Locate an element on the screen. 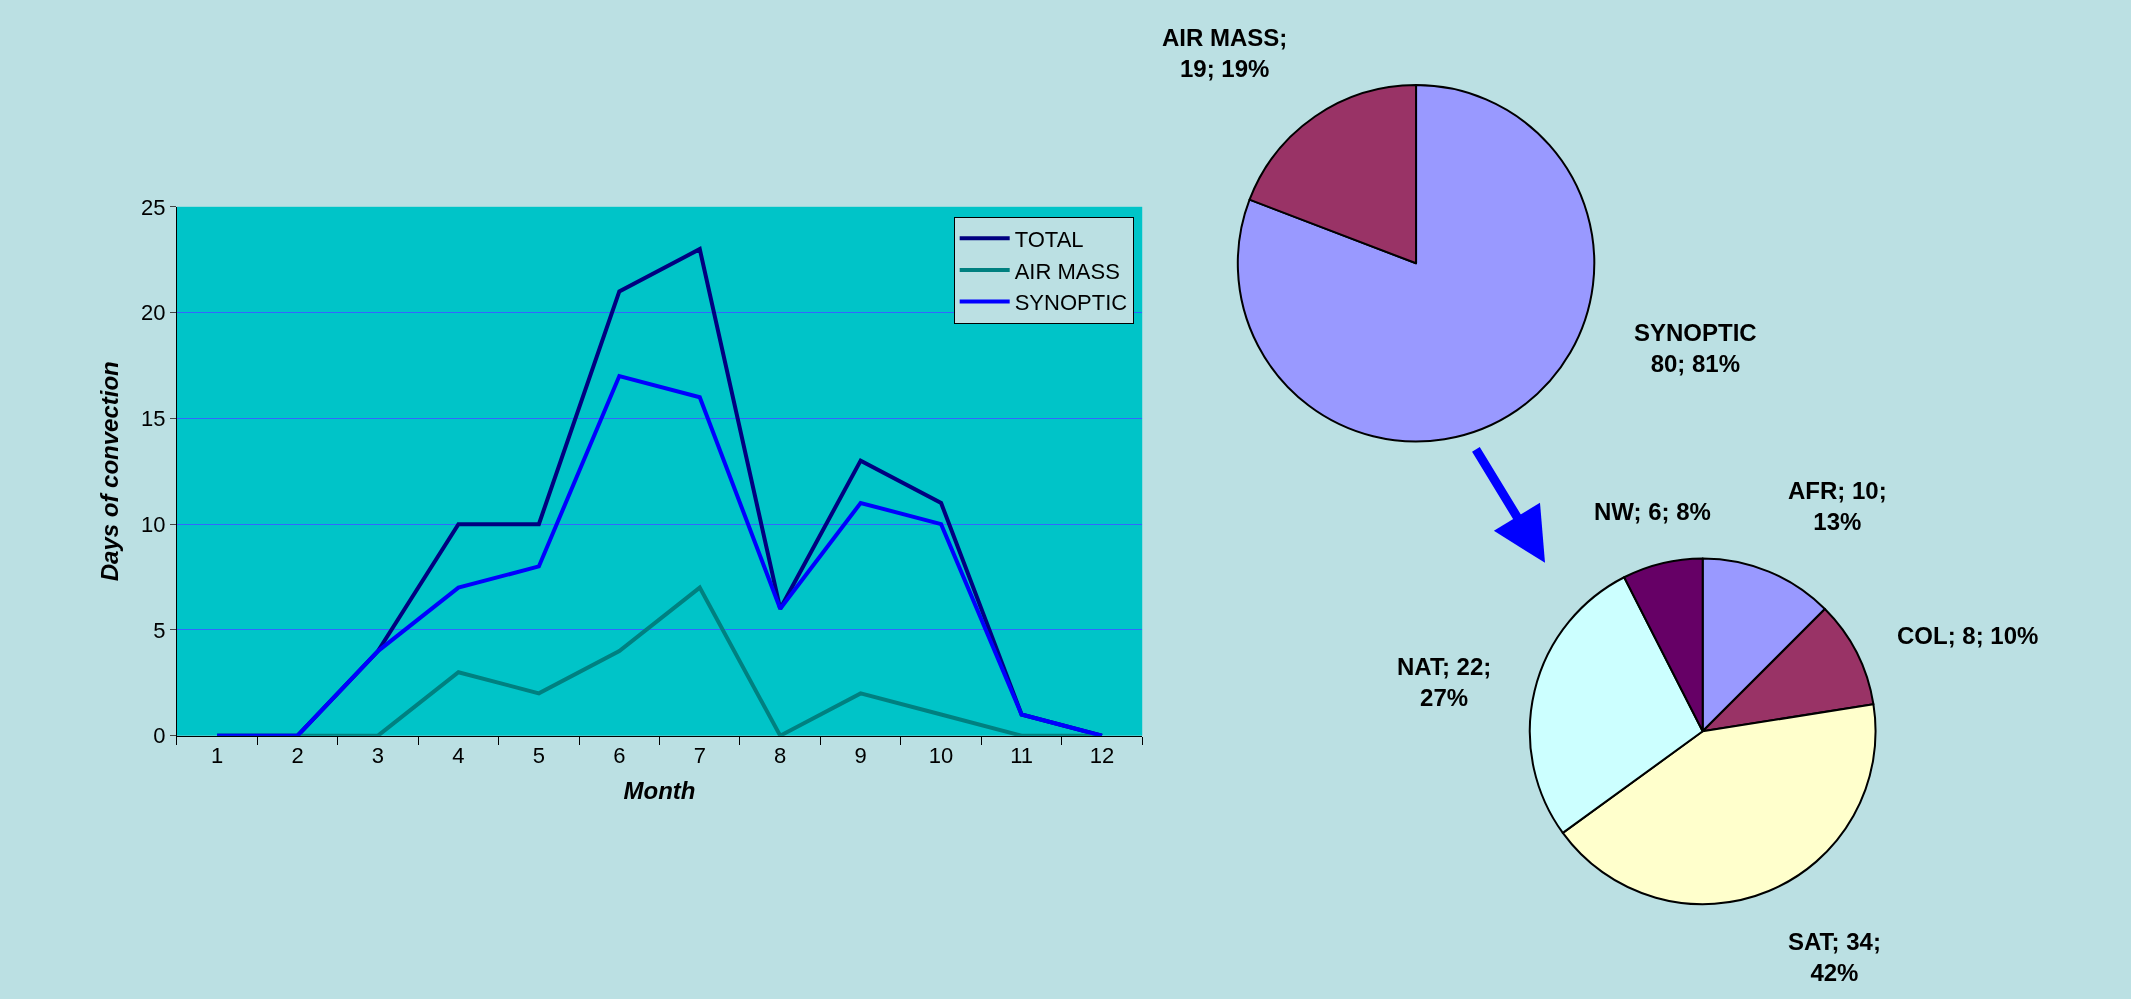  y-tick-label: 25 is located at coordinates (153, 207).